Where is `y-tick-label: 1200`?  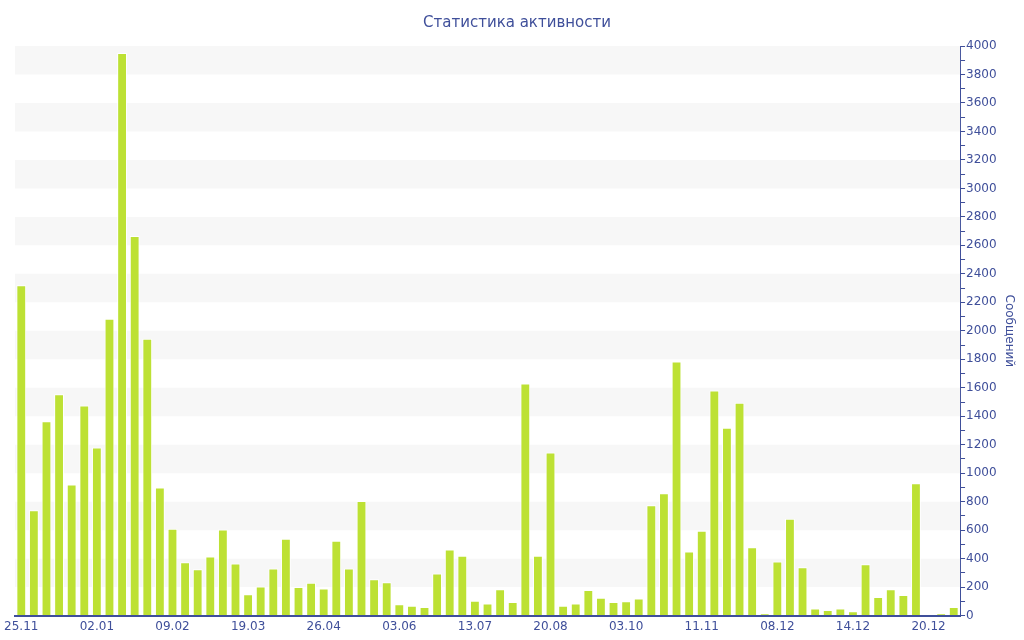 y-tick-label: 1200 is located at coordinates (981, 443).